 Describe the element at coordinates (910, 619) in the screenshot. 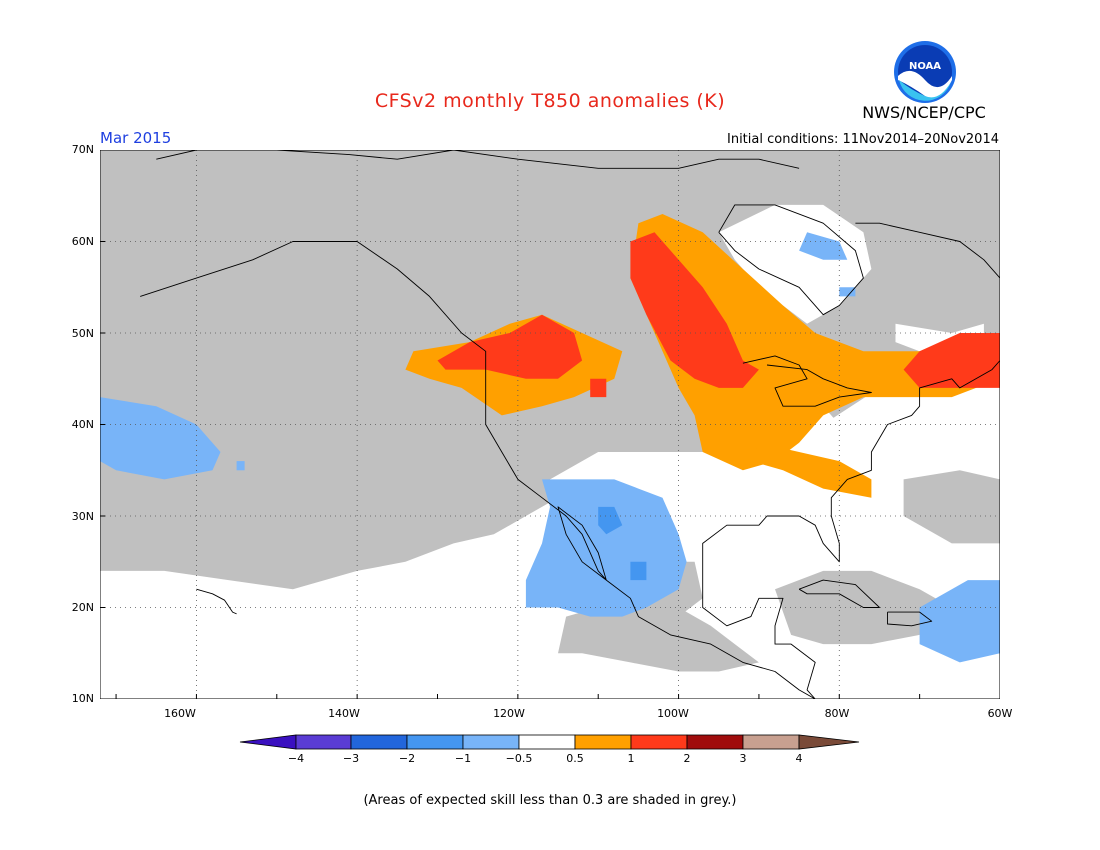

I see `coastline-hispaniola` at that location.